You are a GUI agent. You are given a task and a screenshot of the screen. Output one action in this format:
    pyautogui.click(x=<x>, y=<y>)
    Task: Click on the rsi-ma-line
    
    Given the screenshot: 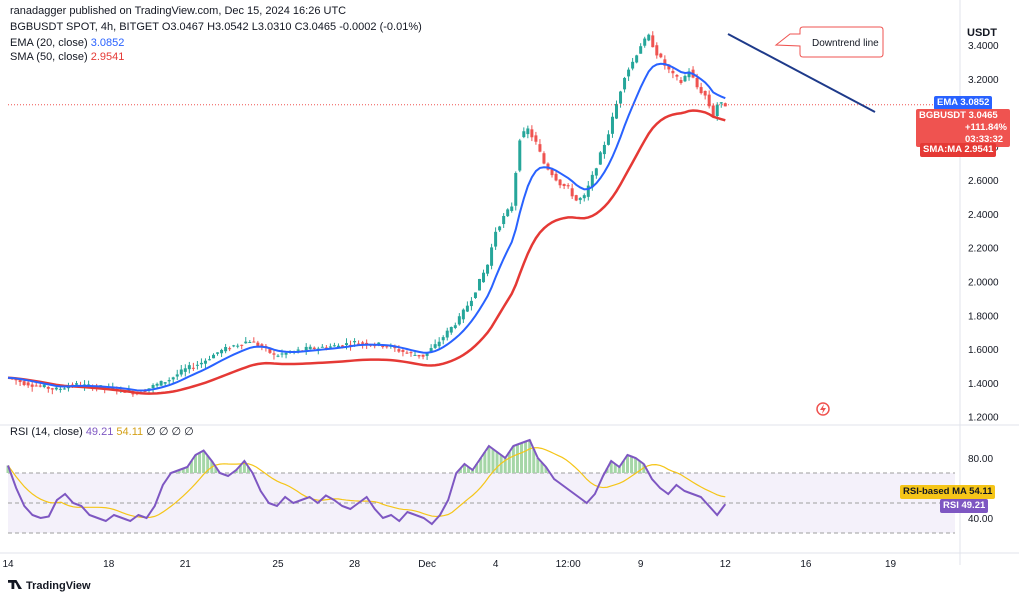 What is the action you would take?
    pyautogui.click(x=366, y=483)
    